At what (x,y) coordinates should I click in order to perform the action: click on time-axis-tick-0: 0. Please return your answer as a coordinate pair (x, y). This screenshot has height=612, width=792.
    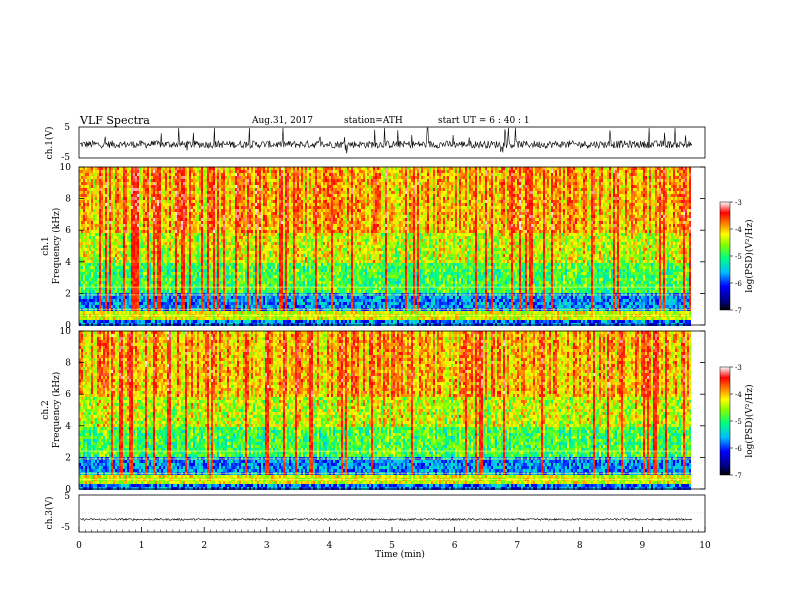
    Looking at the image, I should click on (79, 546).